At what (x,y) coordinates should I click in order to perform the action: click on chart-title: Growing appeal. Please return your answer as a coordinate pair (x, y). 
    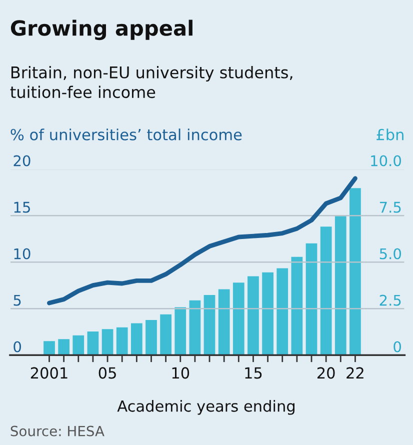
    Looking at the image, I should click on (101, 30).